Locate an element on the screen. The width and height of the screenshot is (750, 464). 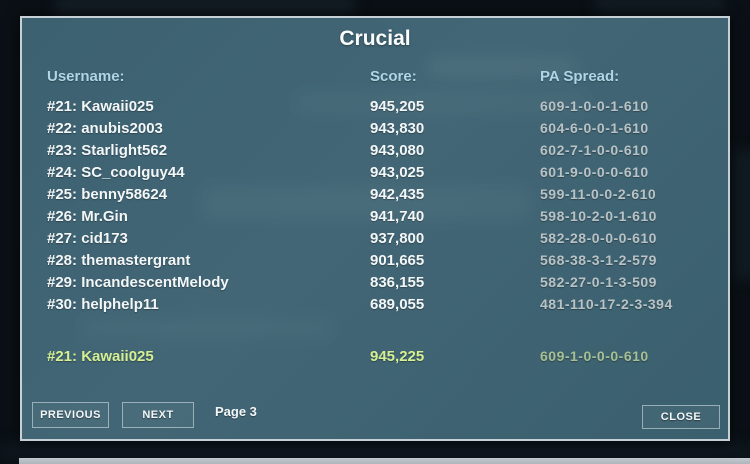
row-username: #23: Starlight562 is located at coordinates (107, 150).